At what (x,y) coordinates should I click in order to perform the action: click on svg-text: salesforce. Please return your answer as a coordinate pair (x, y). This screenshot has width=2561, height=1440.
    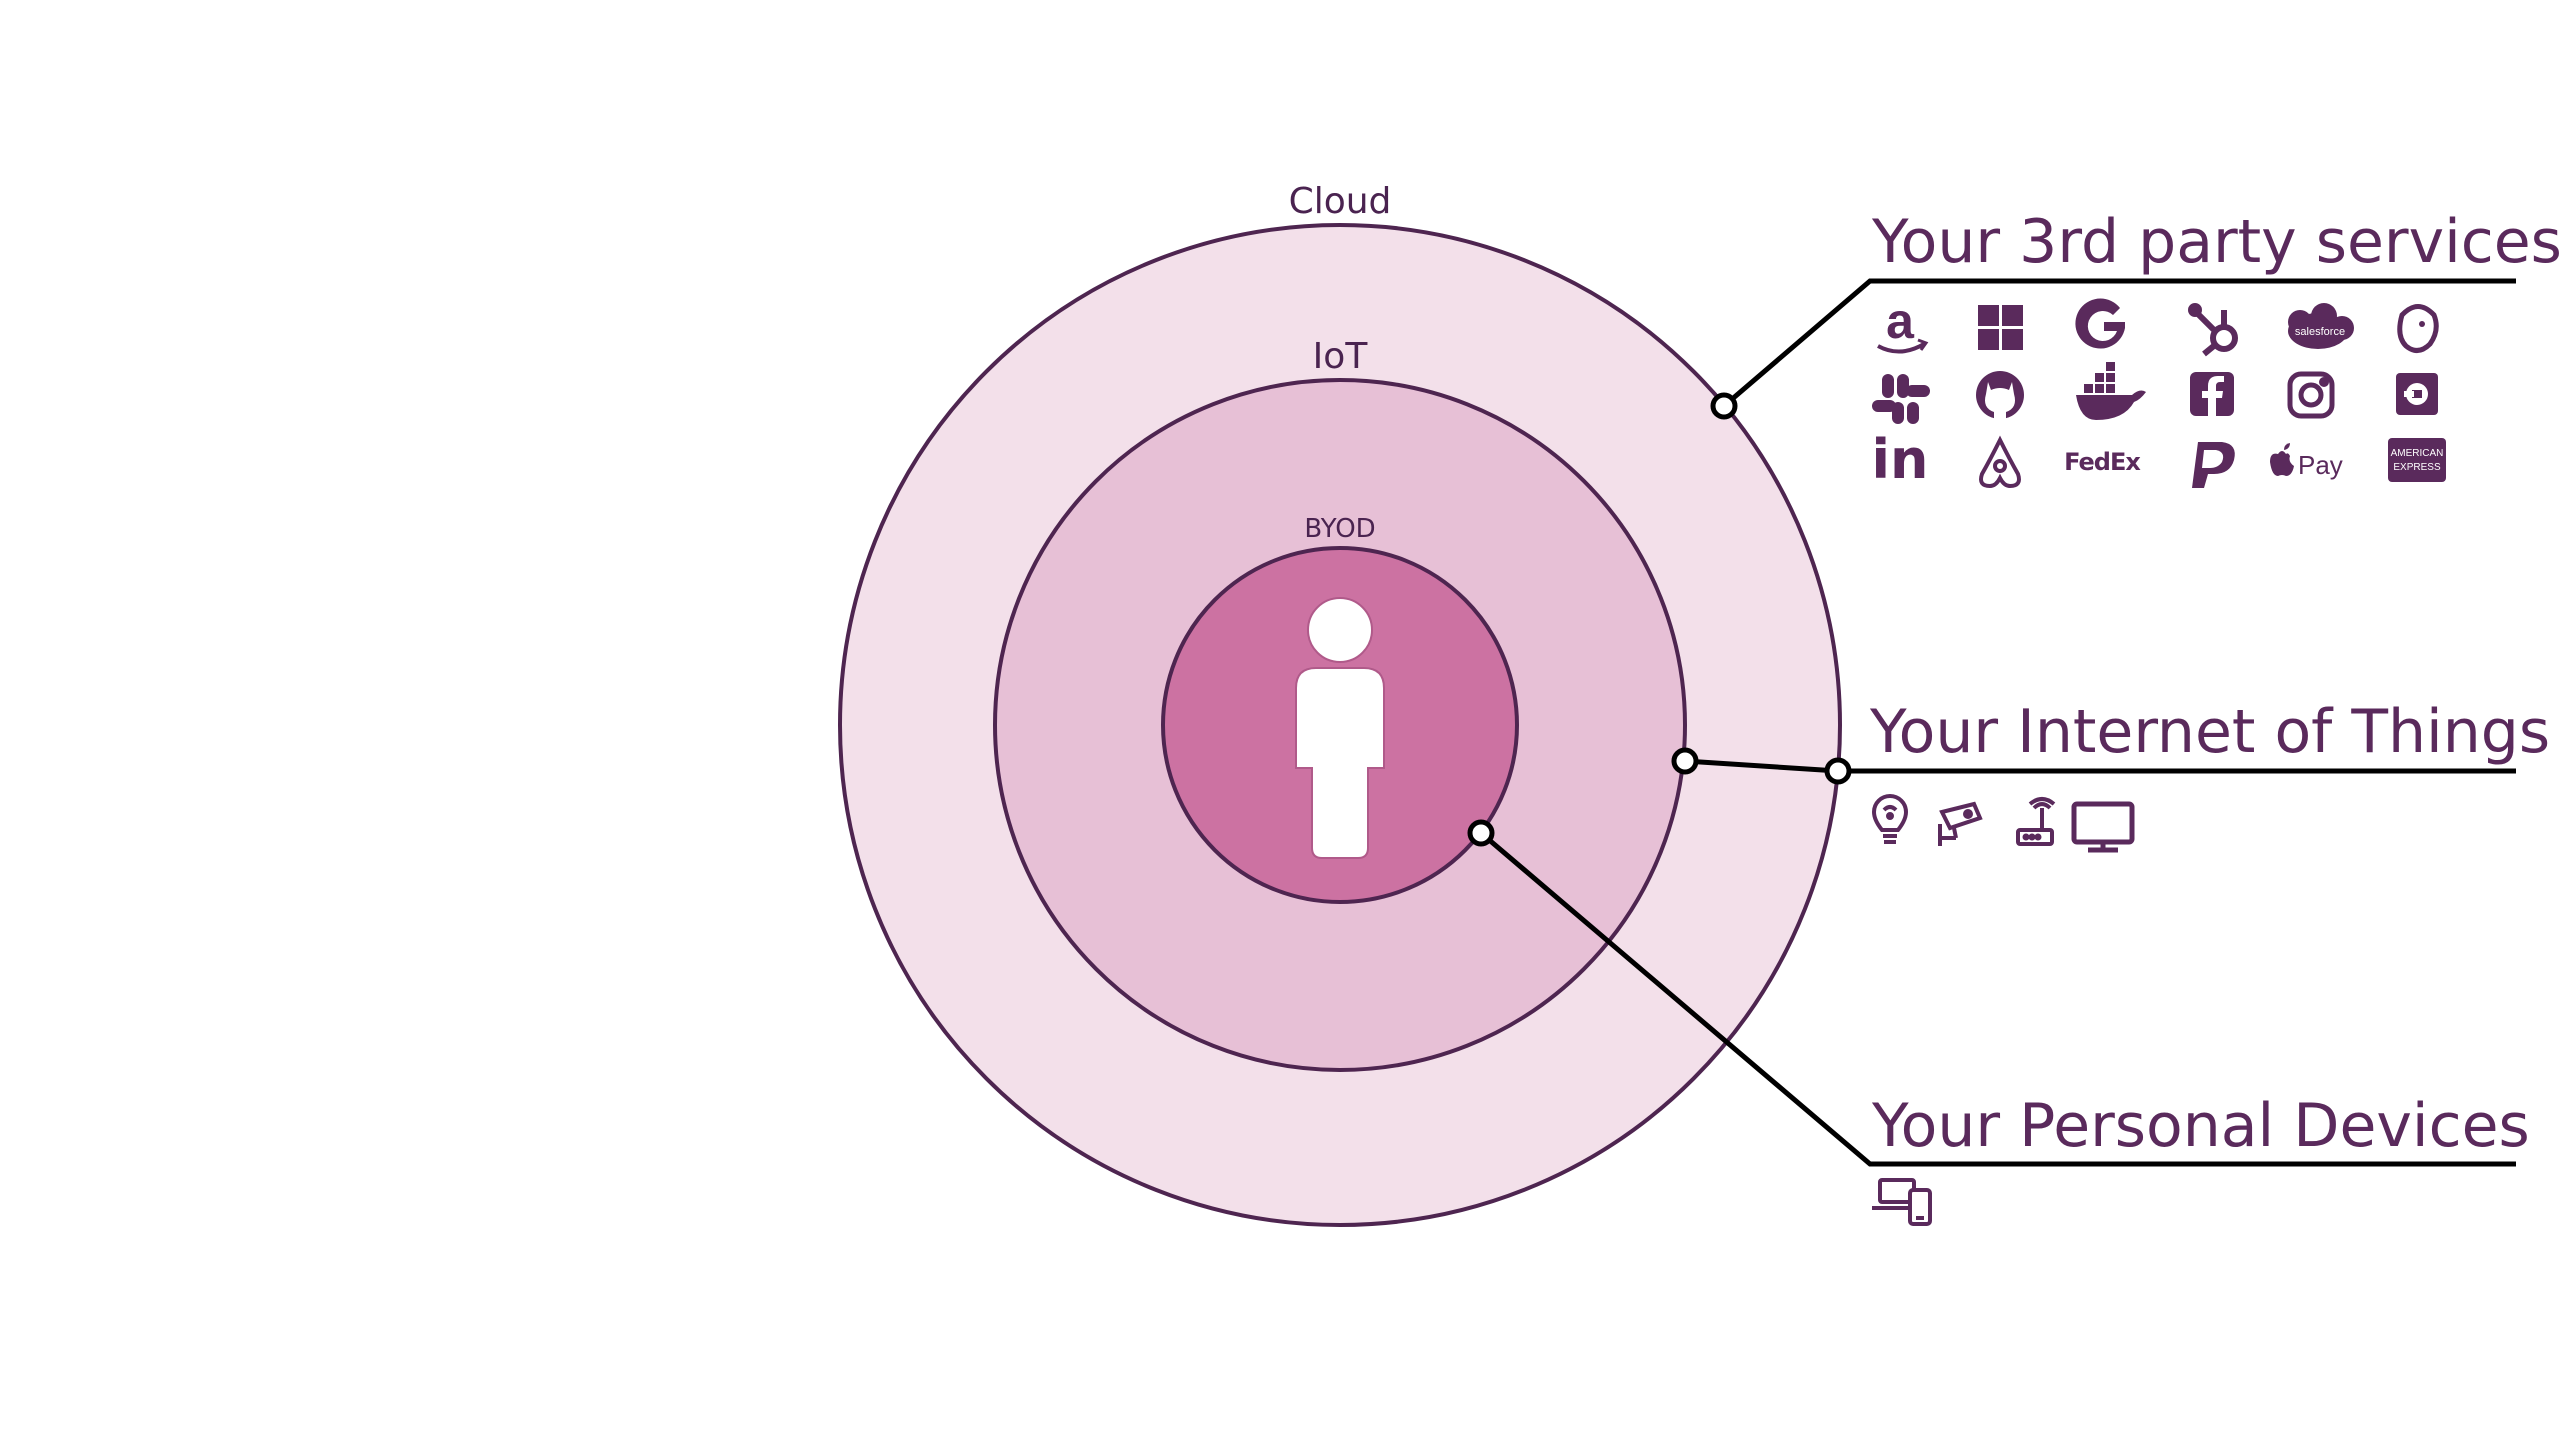
    Looking at the image, I should click on (2320, 332).